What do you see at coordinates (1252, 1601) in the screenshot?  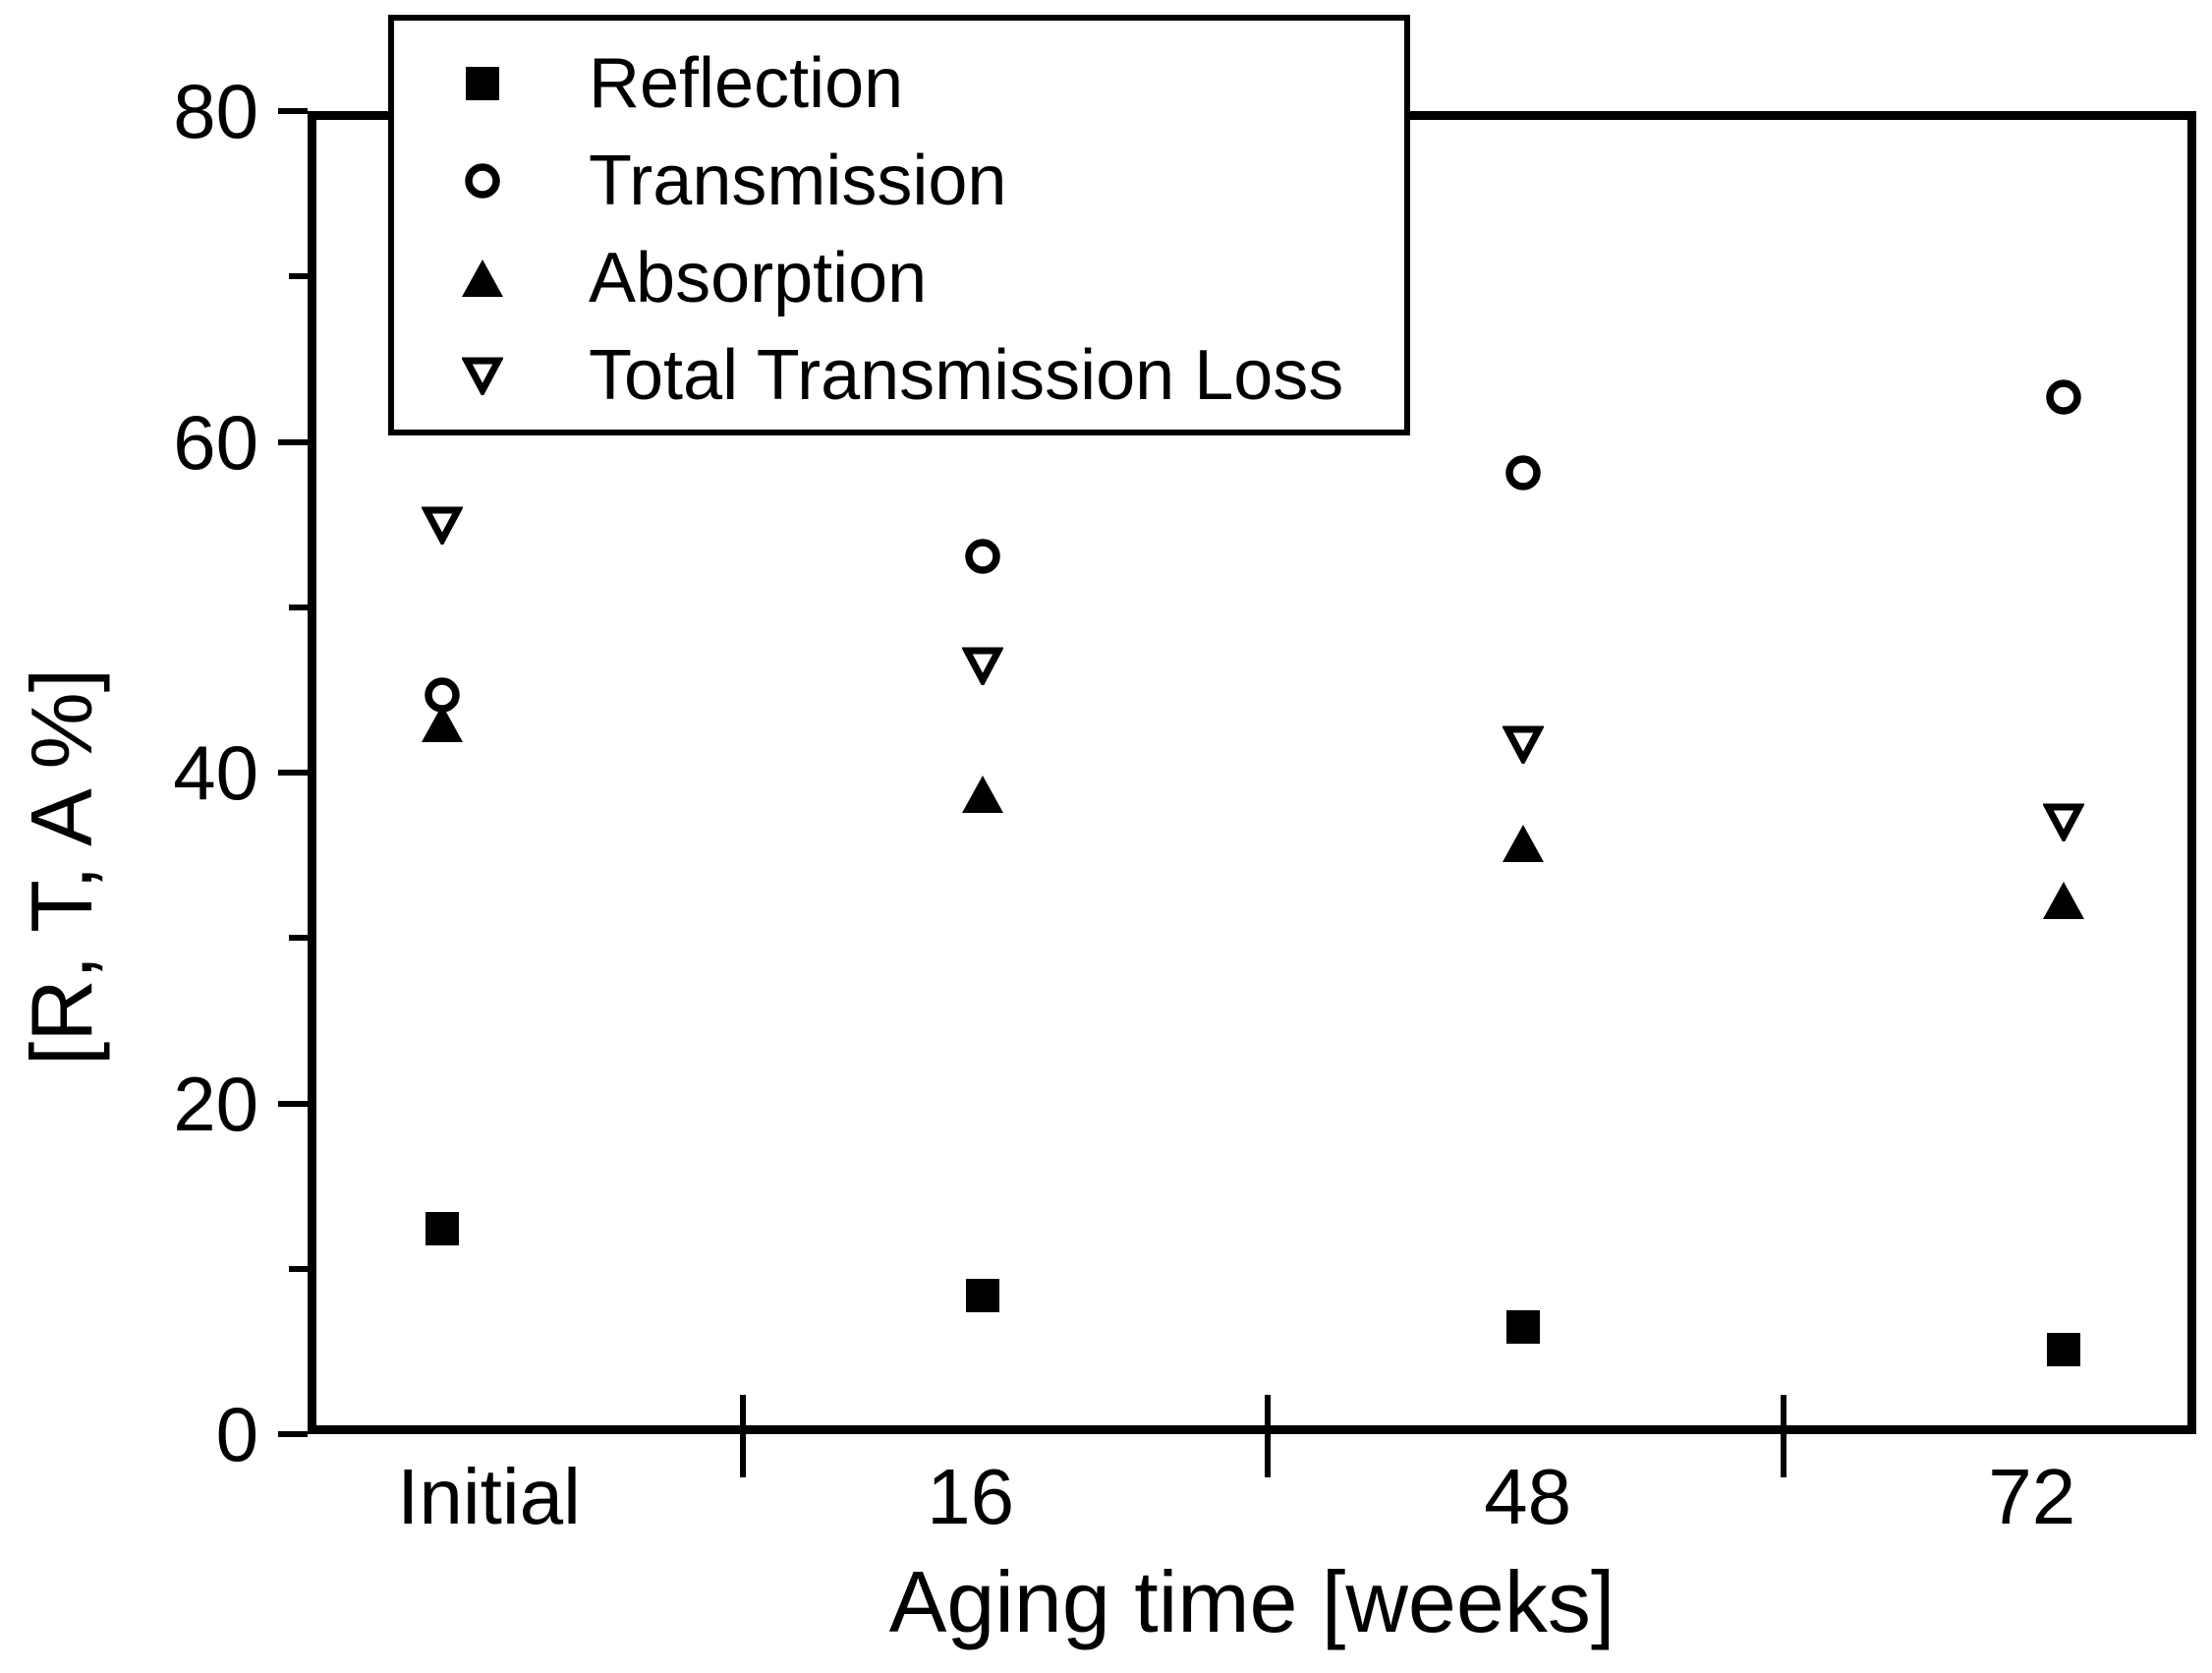 I see `x-axis-title: Aging time [weeks]` at bounding box center [1252, 1601].